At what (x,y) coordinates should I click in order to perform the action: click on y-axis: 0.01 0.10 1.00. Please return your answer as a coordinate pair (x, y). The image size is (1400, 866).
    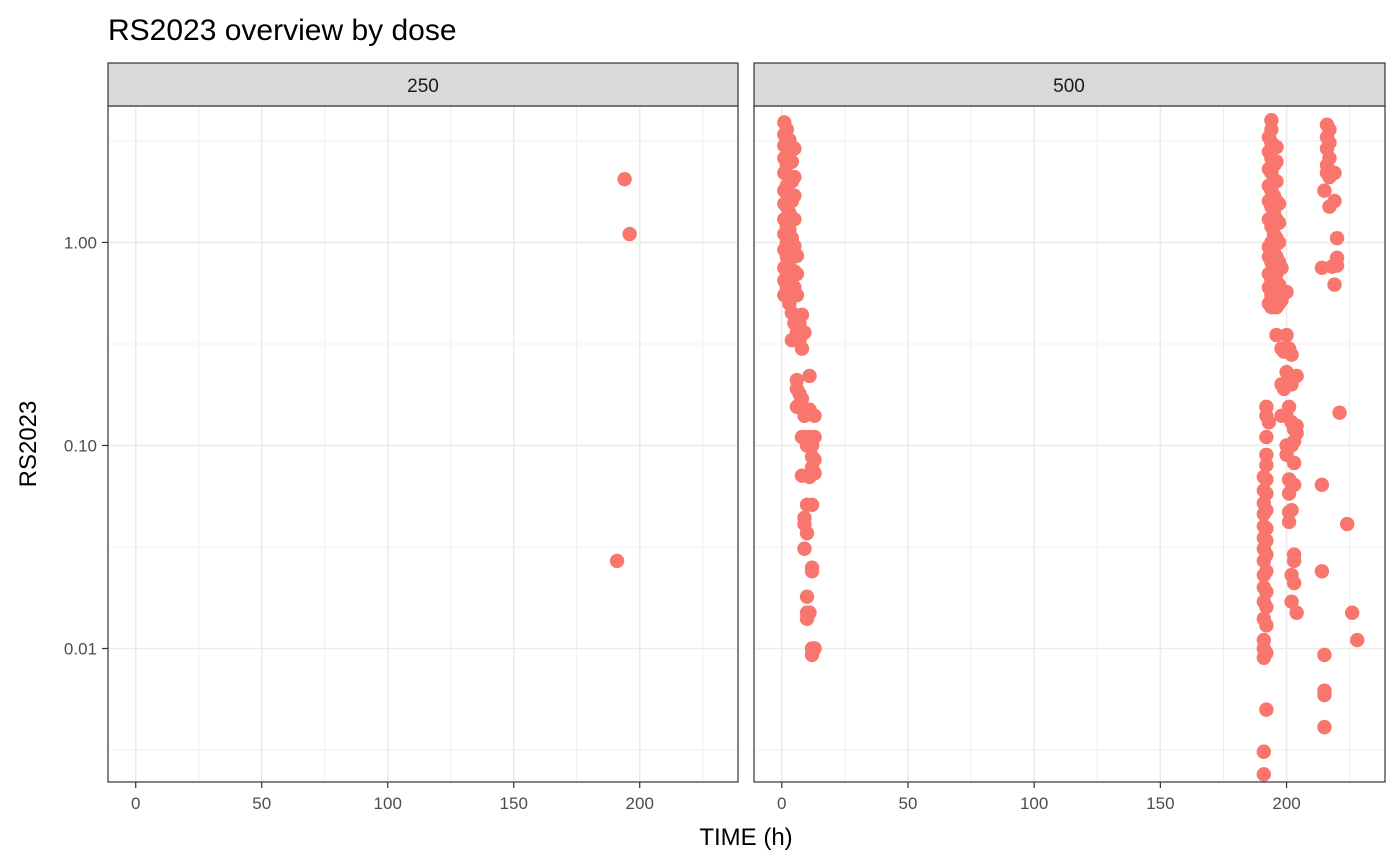
    Looking at the image, I should click on (86, 445).